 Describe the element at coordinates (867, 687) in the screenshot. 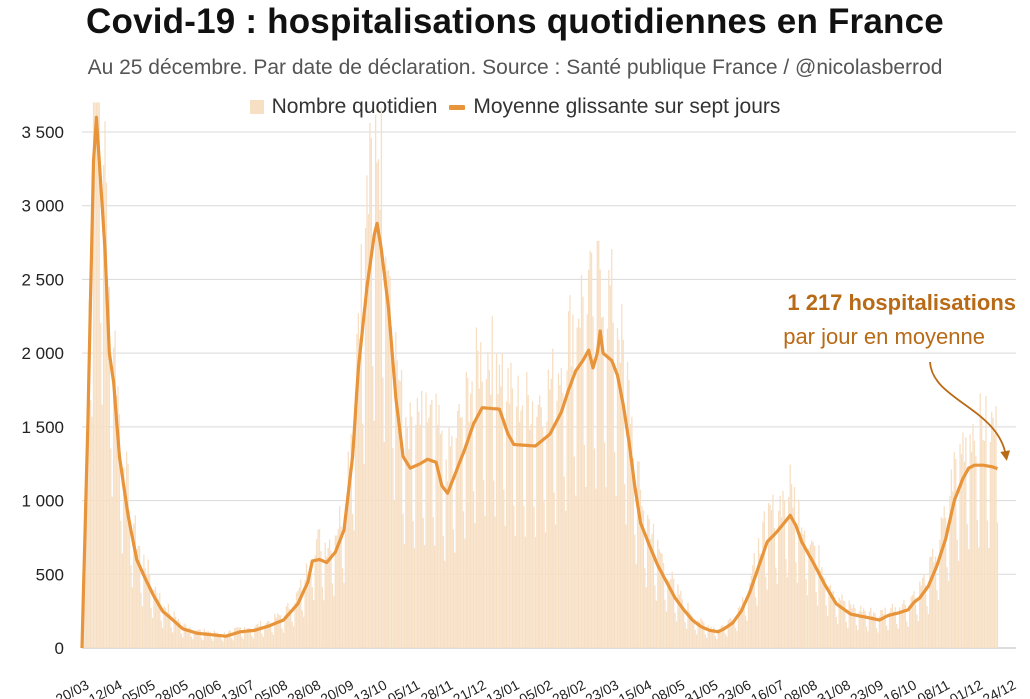

I see `x-tick-label: 23/09` at that location.